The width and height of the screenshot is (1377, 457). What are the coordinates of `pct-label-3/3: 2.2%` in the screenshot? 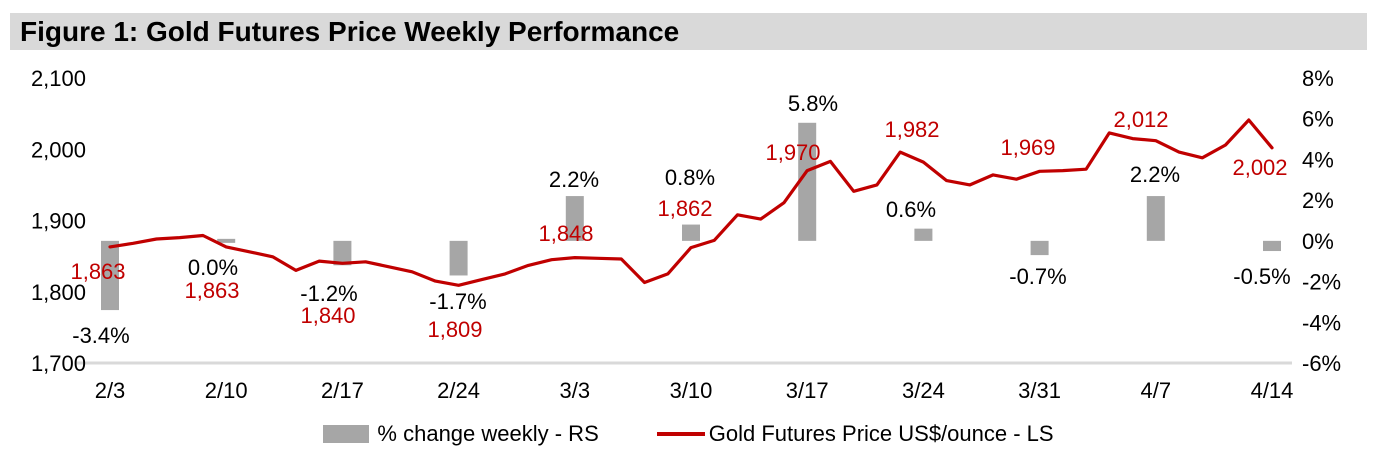 It's located at (574, 179).